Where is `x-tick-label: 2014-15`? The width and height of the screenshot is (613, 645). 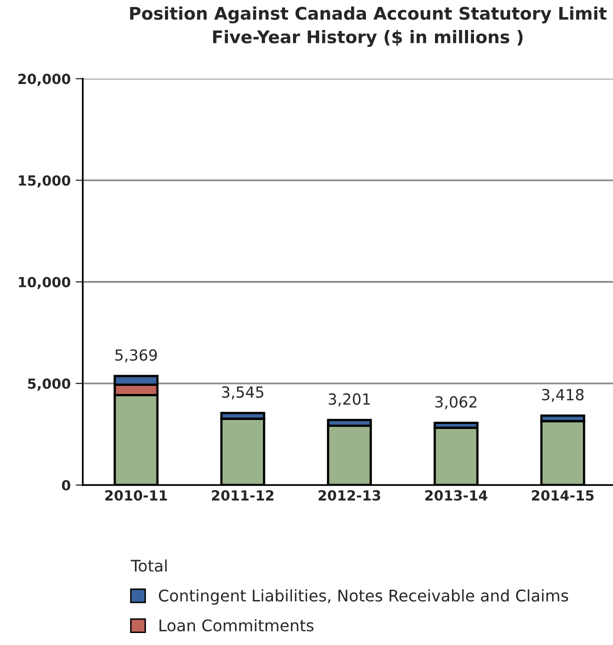 x-tick-label: 2014-15 is located at coordinates (563, 495).